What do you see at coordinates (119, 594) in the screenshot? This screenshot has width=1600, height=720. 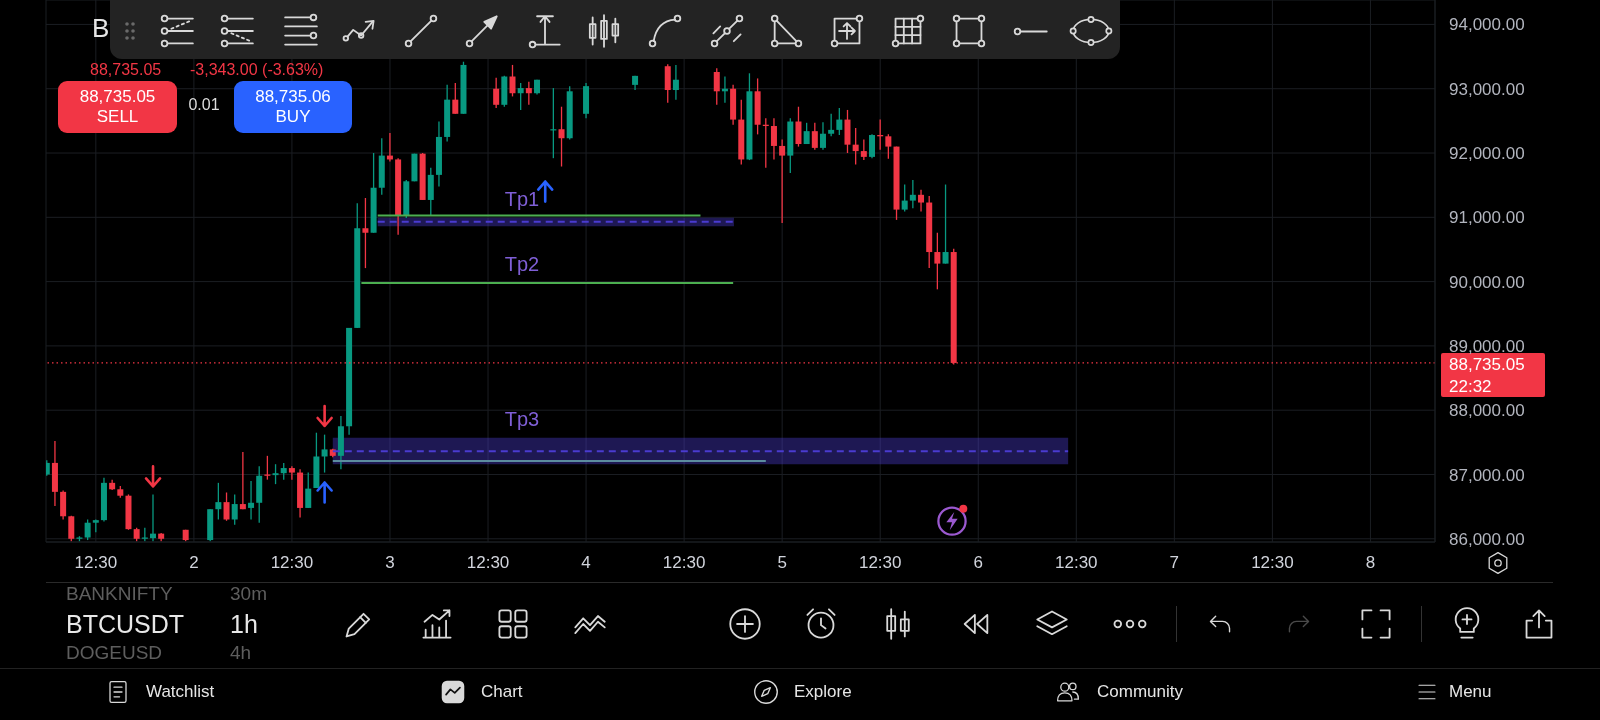 I see `text: BANKNIFTY` at bounding box center [119, 594].